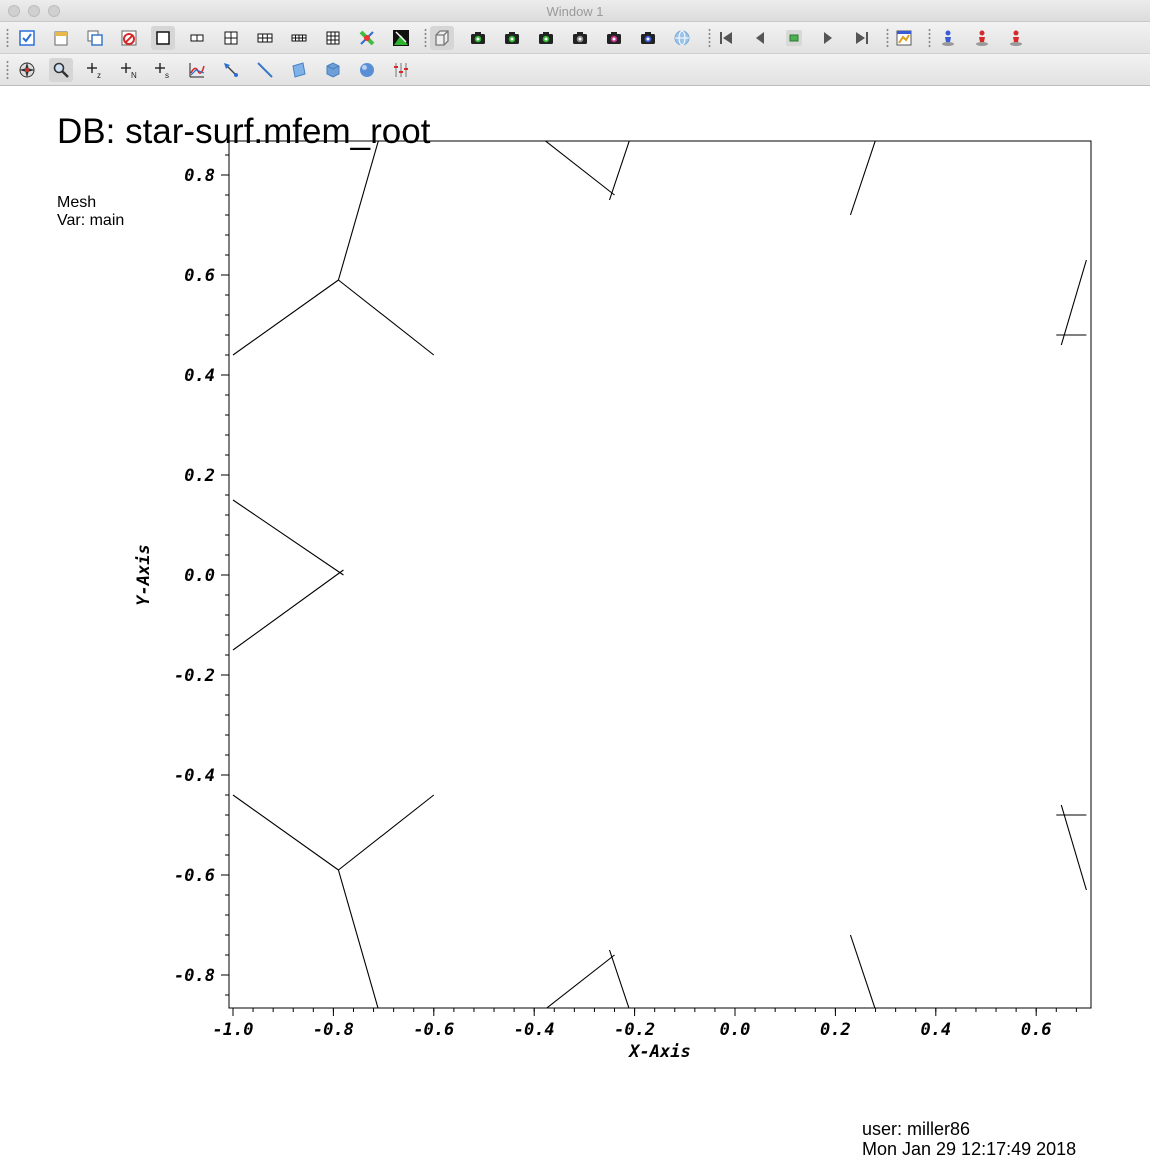  I want to click on line-tool-icon, so click(265, 70).